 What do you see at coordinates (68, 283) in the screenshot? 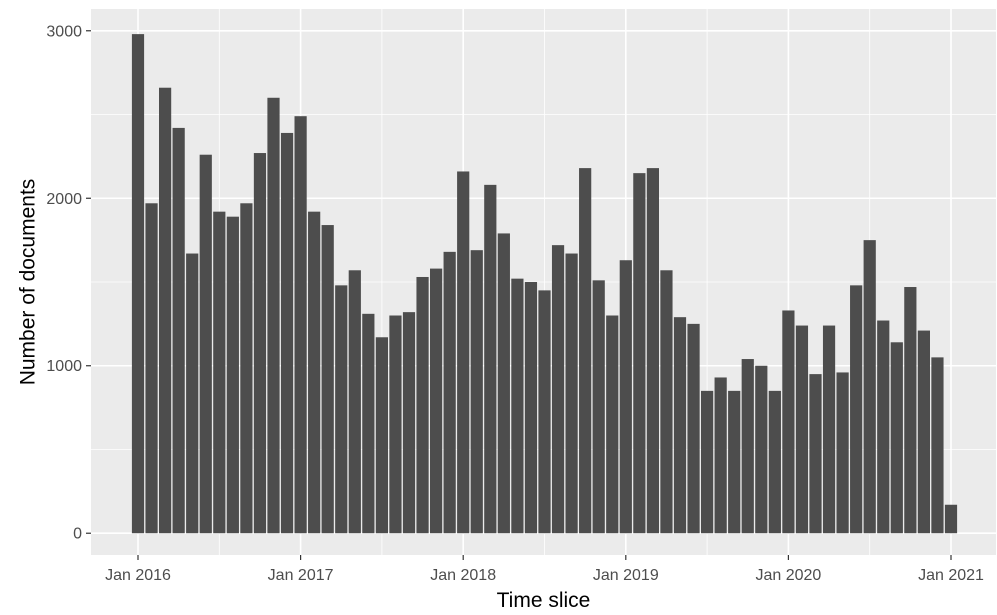
I see `y-axis: 0 1000 2000 3000` at bounding box center [68, 283].